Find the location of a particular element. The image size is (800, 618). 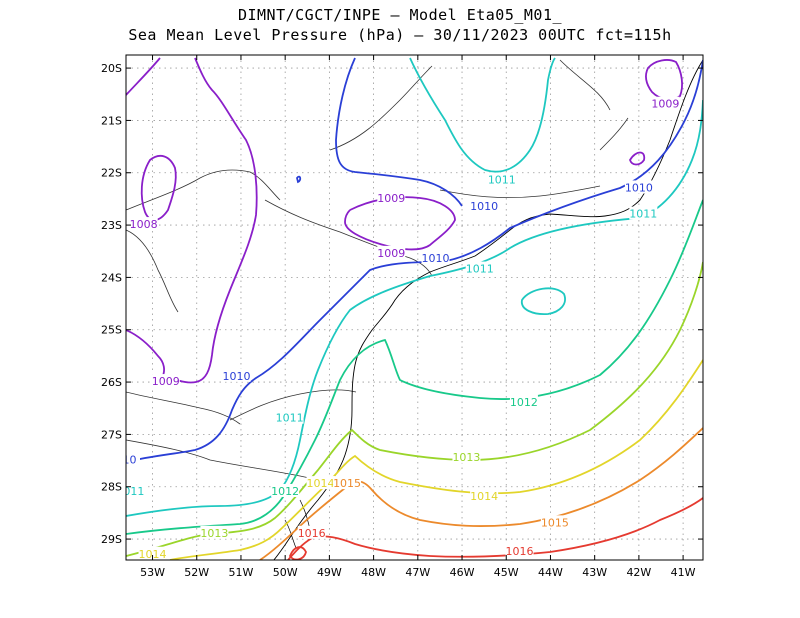

isobar-1010-north is located at coordinates (399, 132).